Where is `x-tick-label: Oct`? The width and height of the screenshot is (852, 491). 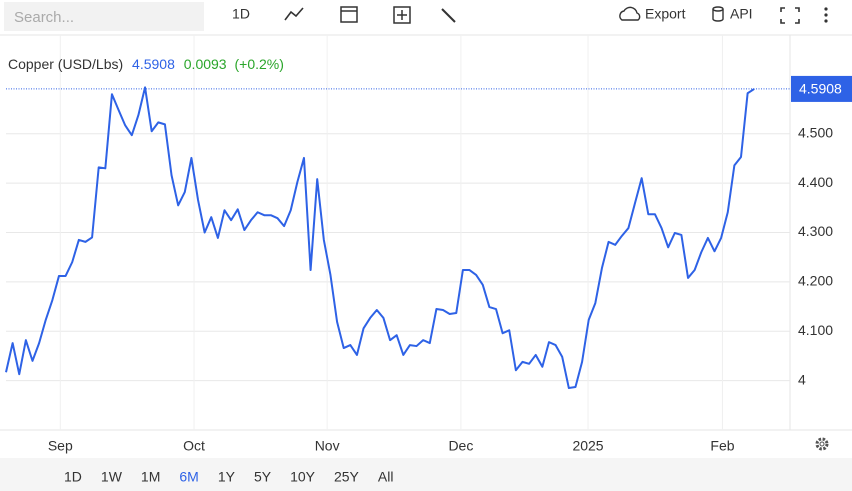 x-tick-label: Oct is located at coordinates (194, 446).